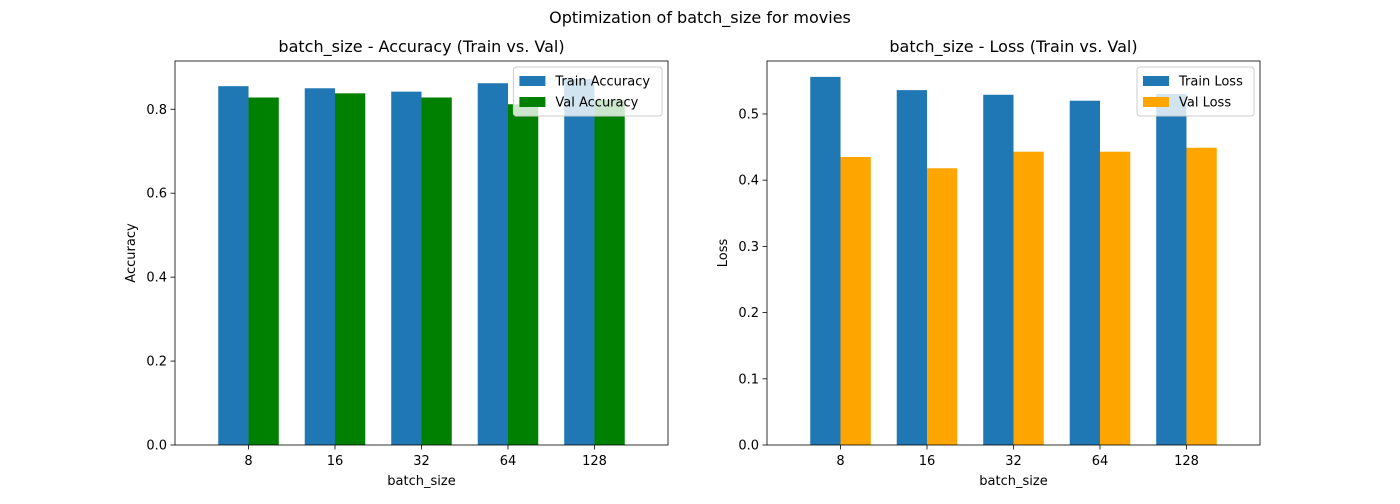 Image resolution: width=1400 pixels, height=504 pixels. Describe the element at coordinates (748, 114) in the screenshot. I see `loss-ytick-label-0-5: 0.5` at that location.